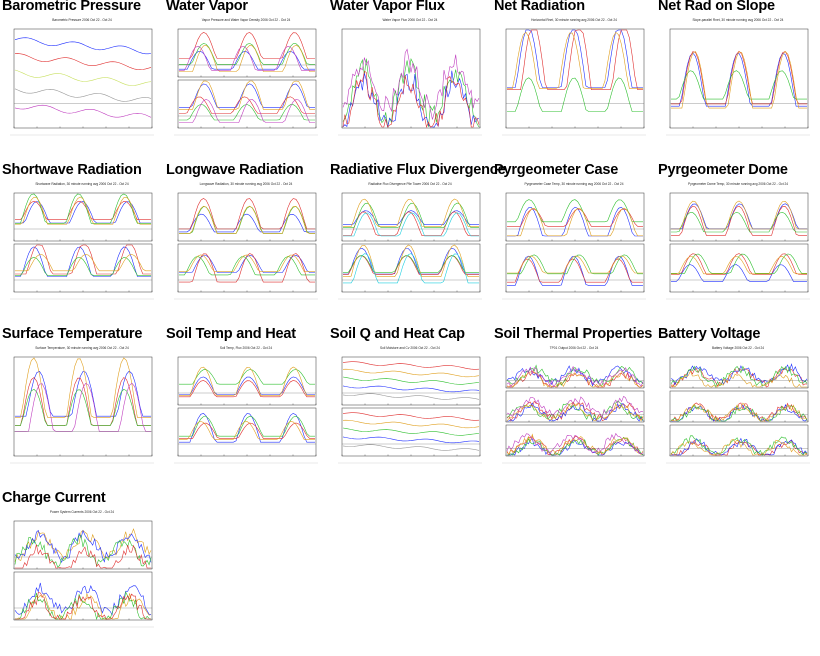 Image resolution: width=820 pixels, height=656 pixels. Describe the element at coordinates (235, 170) in the screenshot. I see `plot-card-title: Longwave Radiation` at that location.